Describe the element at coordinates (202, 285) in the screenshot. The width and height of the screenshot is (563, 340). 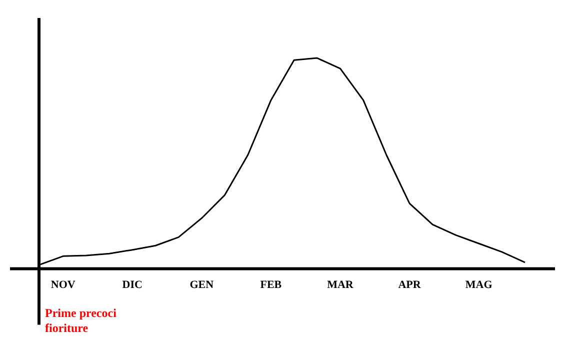
I see `x-tick-label: GEN` at that location.